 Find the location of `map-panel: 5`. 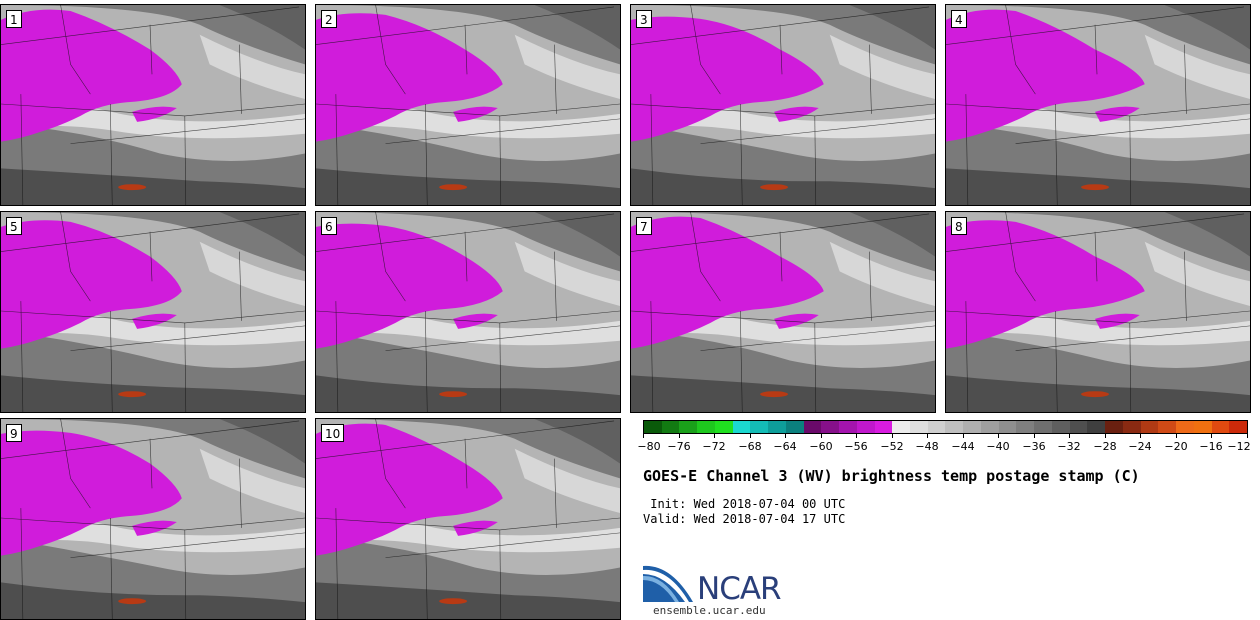

map-panel: 5 is located at coordinates (153, 312).